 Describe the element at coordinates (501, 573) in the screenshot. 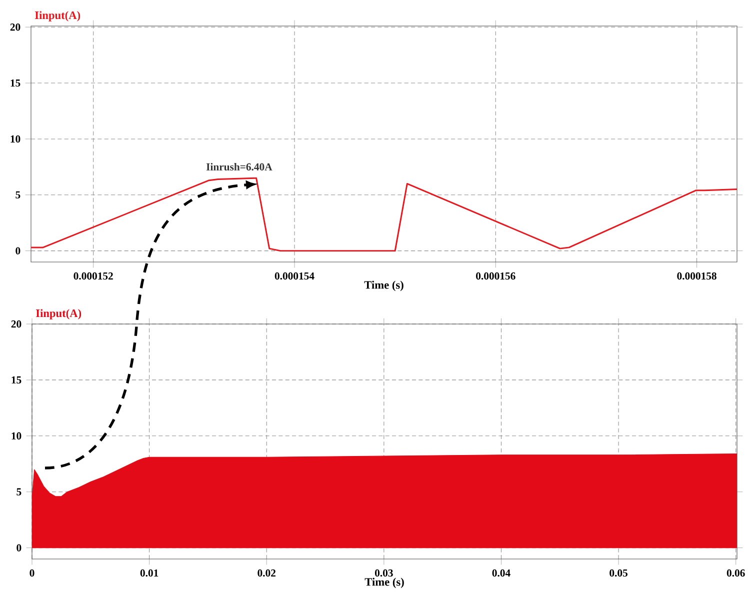

I see `x-tick-label: 0.04` at that location.